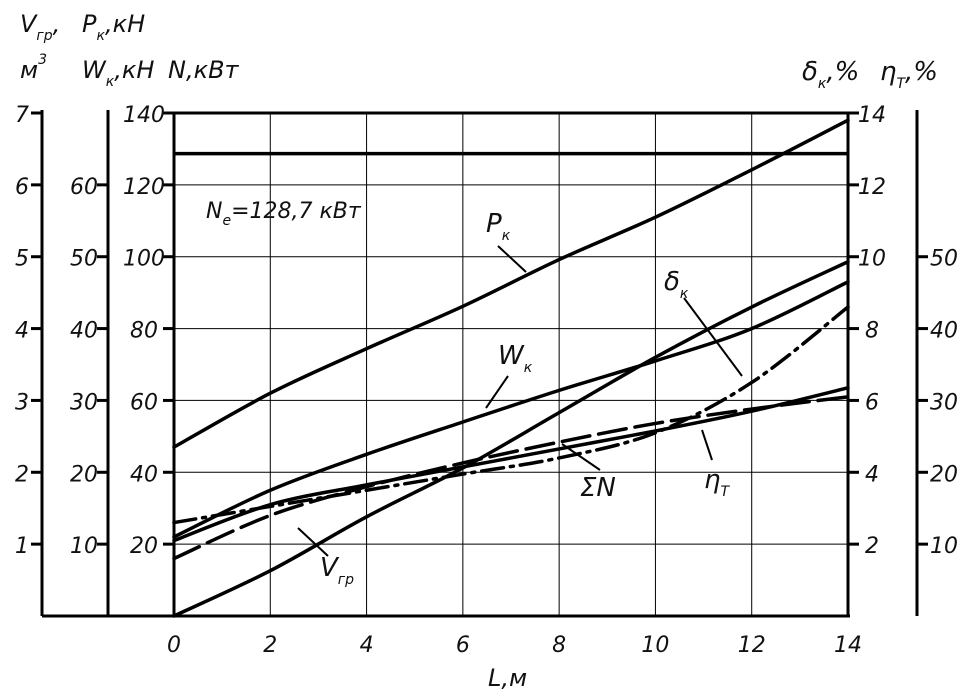 Image resolution: width=967 pixels, height=693 pixels. I want to click on delta-tick-label: 12, so click(872, 187).